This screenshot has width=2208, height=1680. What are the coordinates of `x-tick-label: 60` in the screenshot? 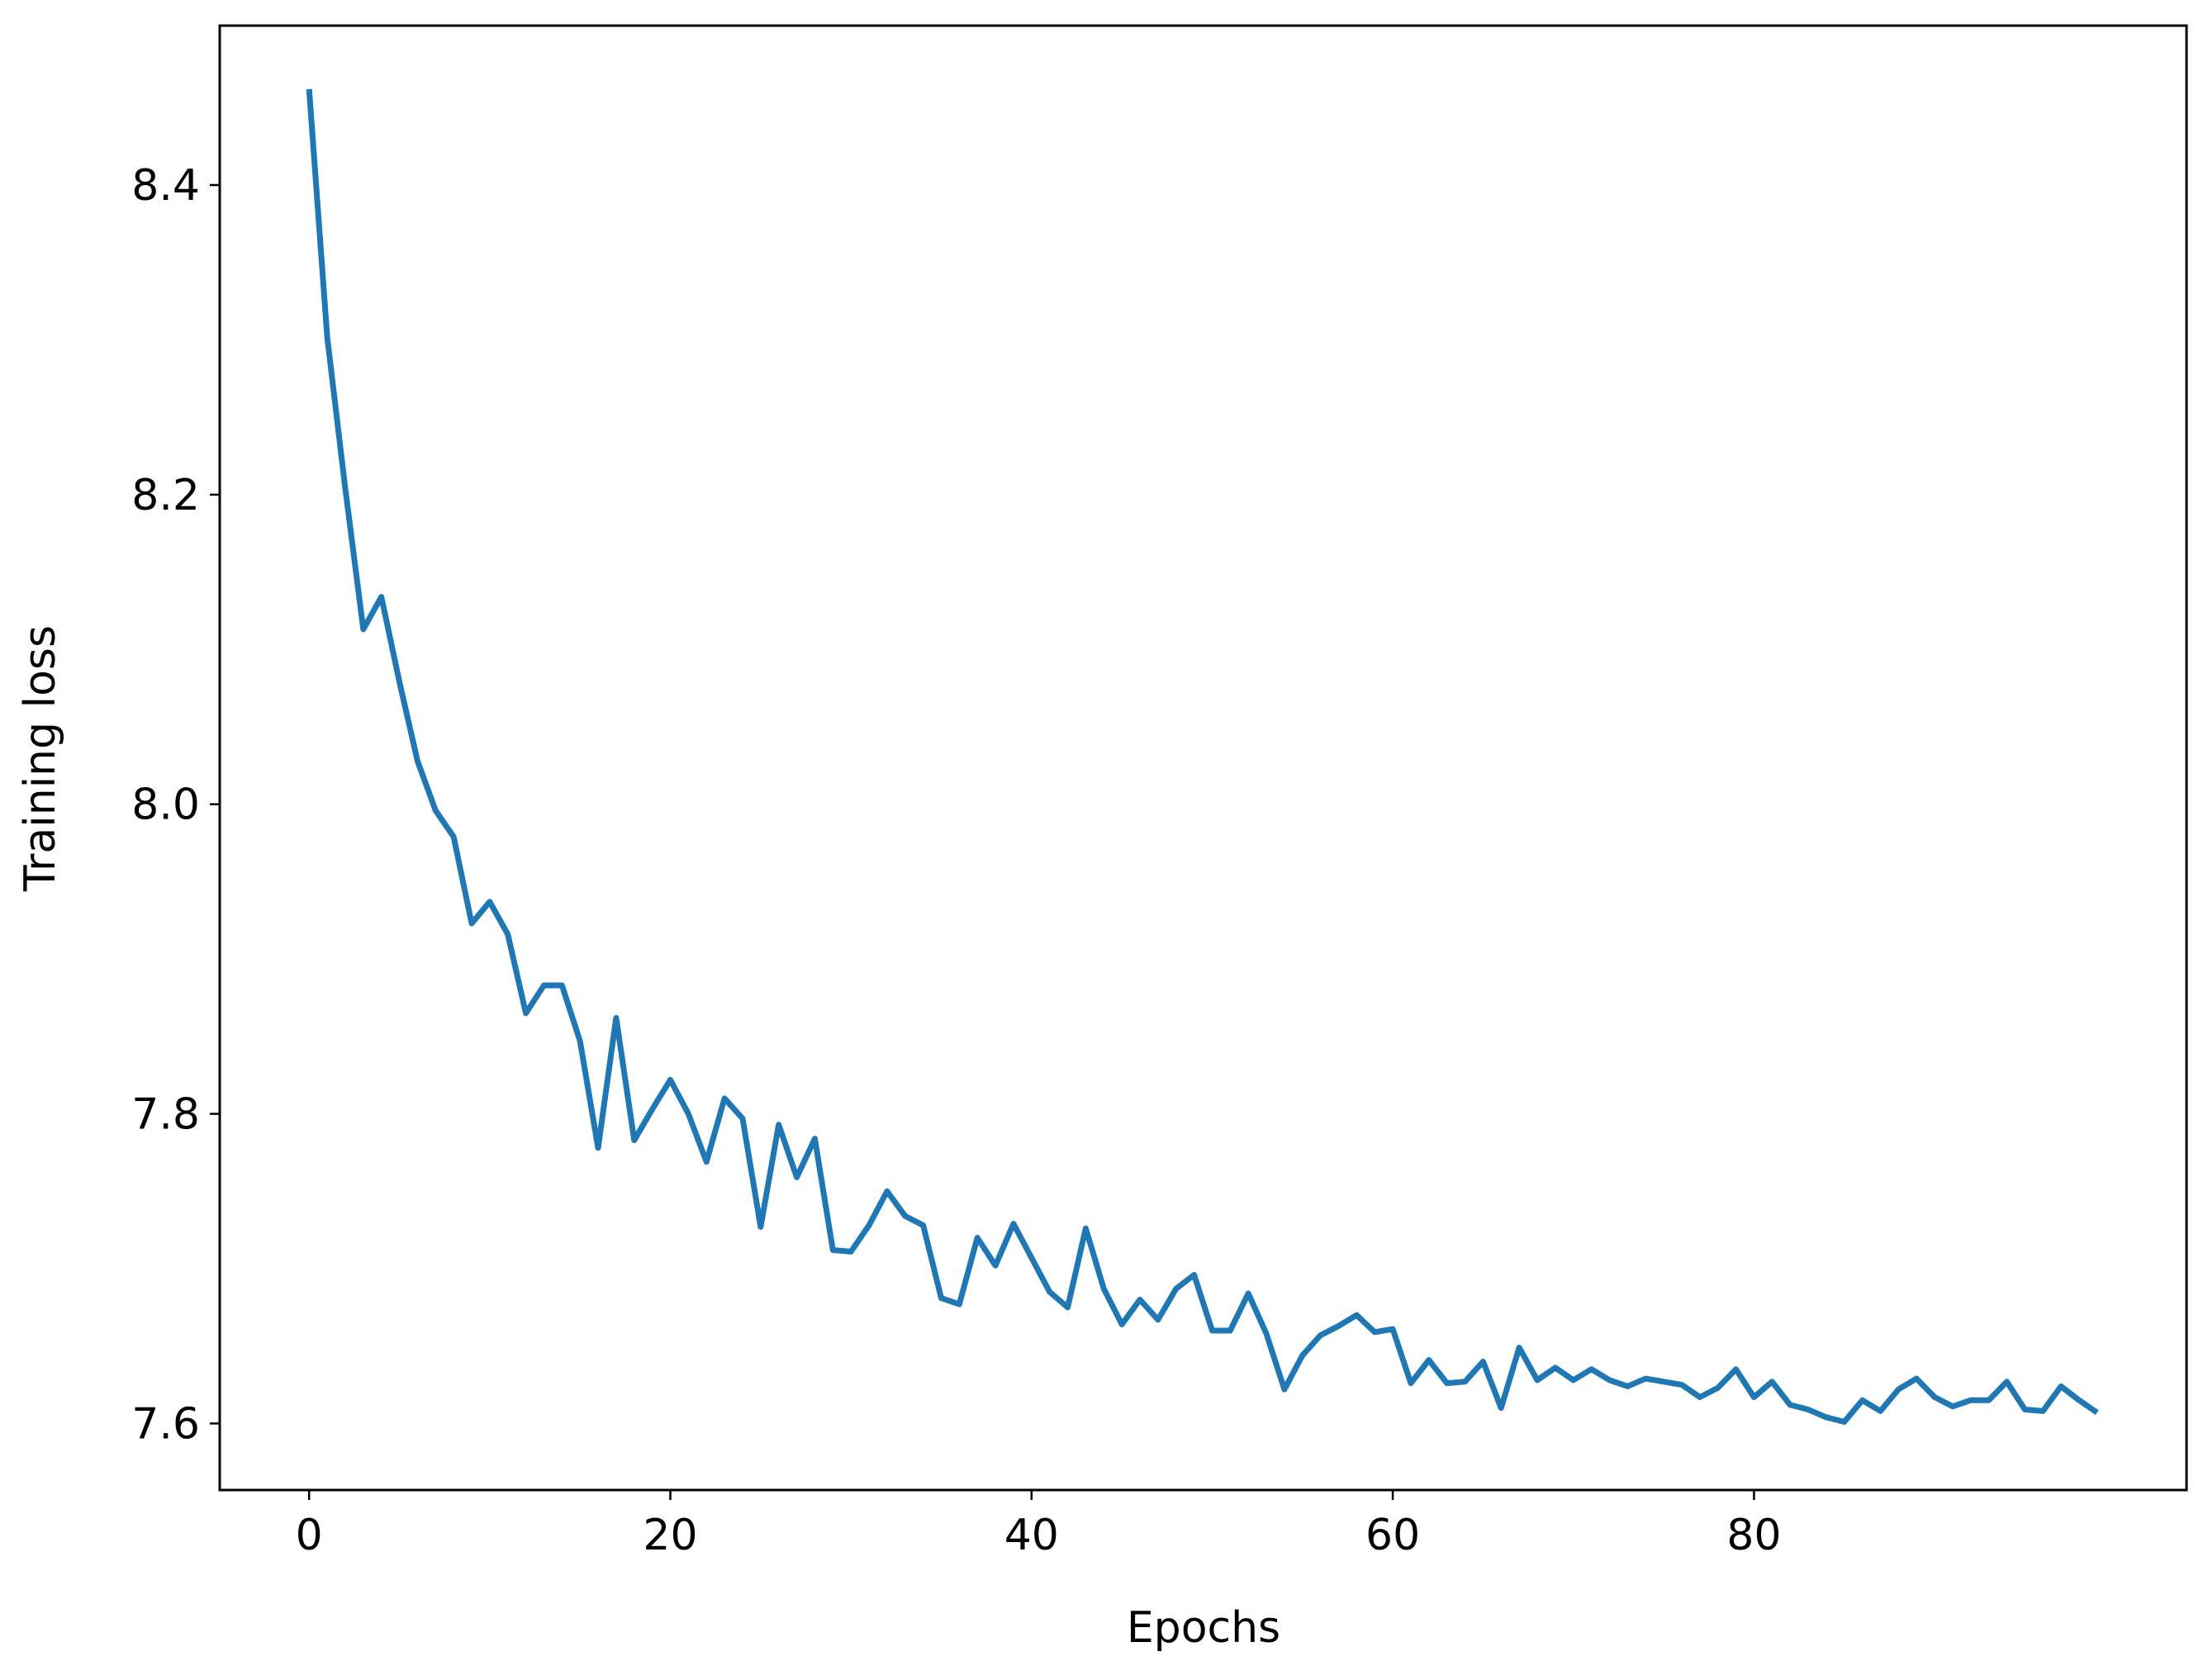 It's located at (1392, 1535).